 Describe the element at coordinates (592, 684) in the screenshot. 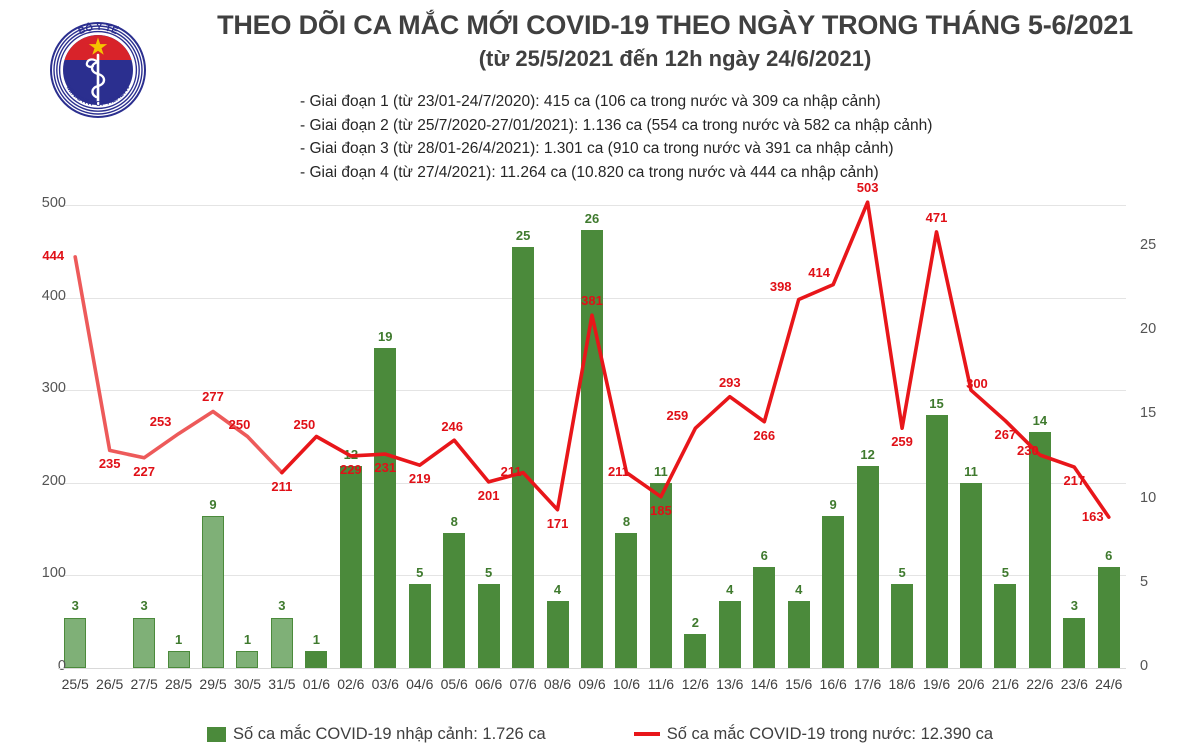

I see `x-axis-tick-09-6: 09/6` at that location.